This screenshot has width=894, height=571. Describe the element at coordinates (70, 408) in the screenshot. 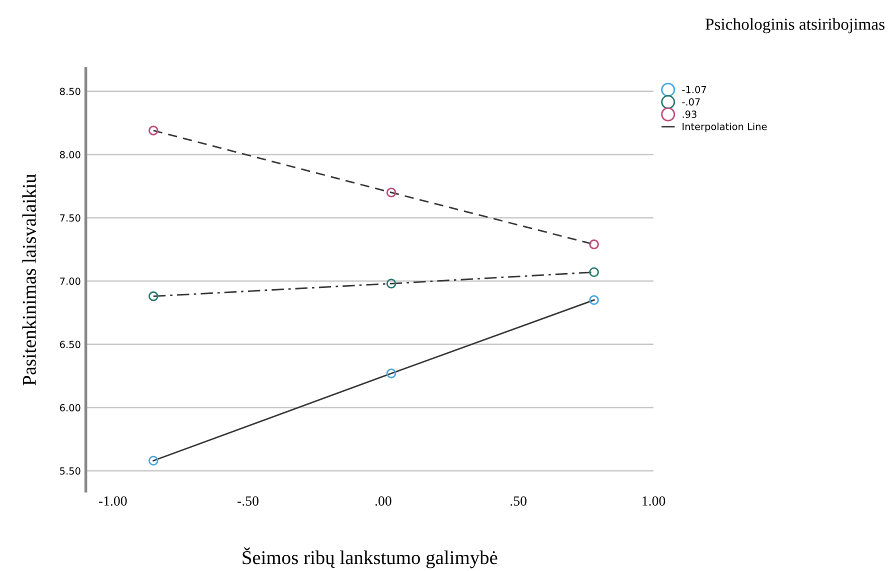

I see `y-tick-label: 6.00` at that location.